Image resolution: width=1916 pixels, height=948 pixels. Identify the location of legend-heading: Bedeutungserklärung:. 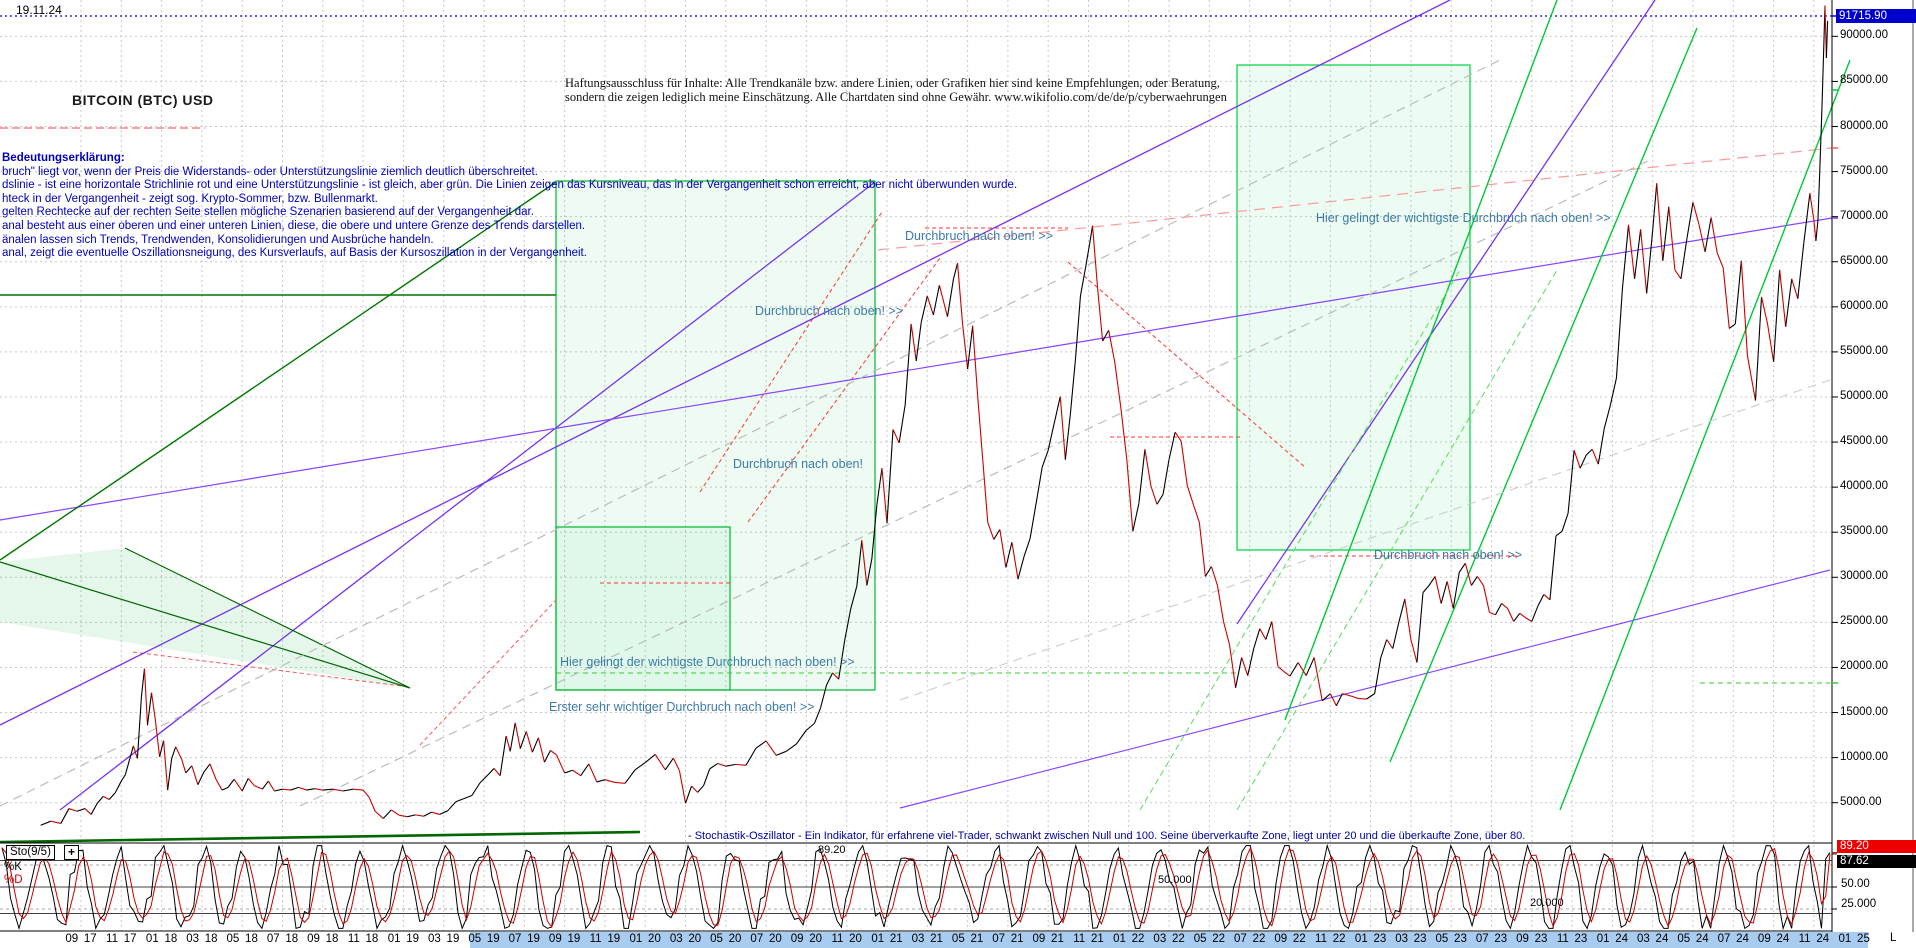
(63, 158).